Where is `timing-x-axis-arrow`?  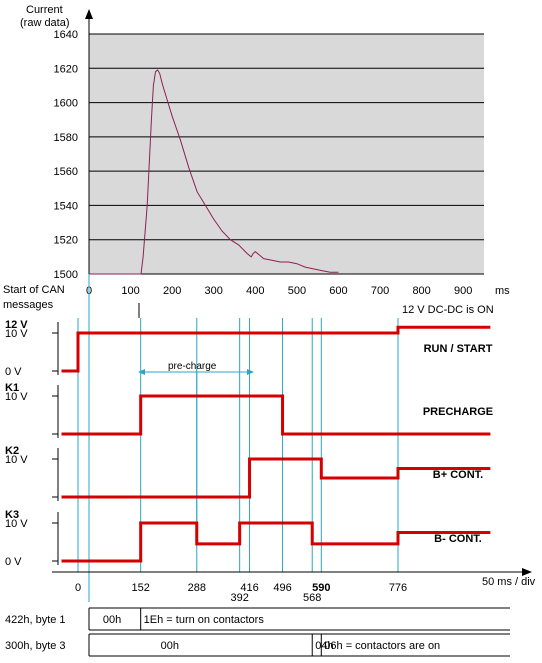 timing-x-axis-arrow is located at coordinates (527, 572).